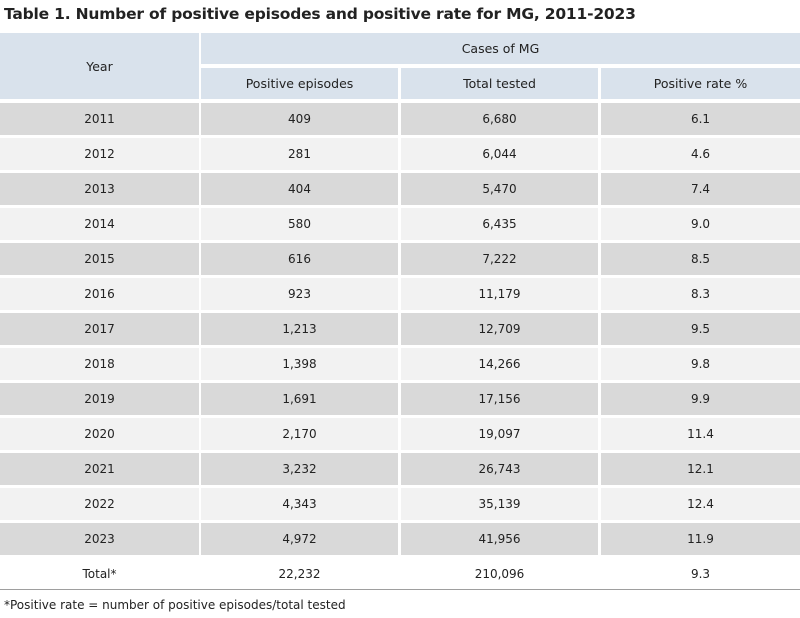 The image size is (800, 618). I want to click on table-row: 2012 281 6,044 4.6, so click(400, 154).